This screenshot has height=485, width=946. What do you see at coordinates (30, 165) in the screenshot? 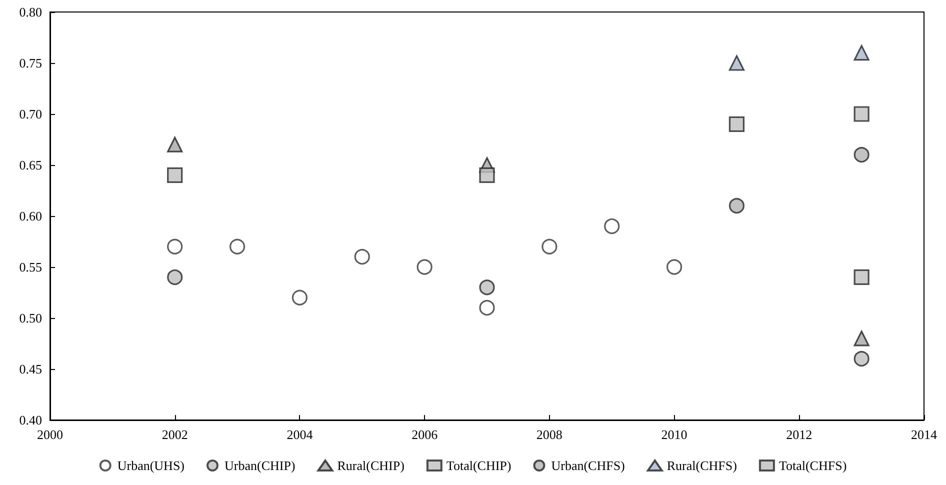
I see `y-tick-label: 0.65` at bounding box center [30, 165].